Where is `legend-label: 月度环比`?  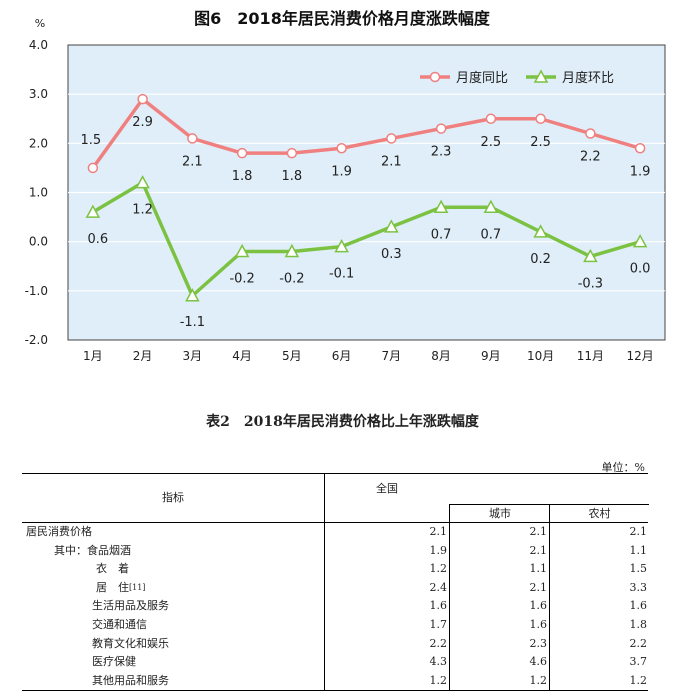 legend-label: 月度环比 is located at coordinates (588, 78).